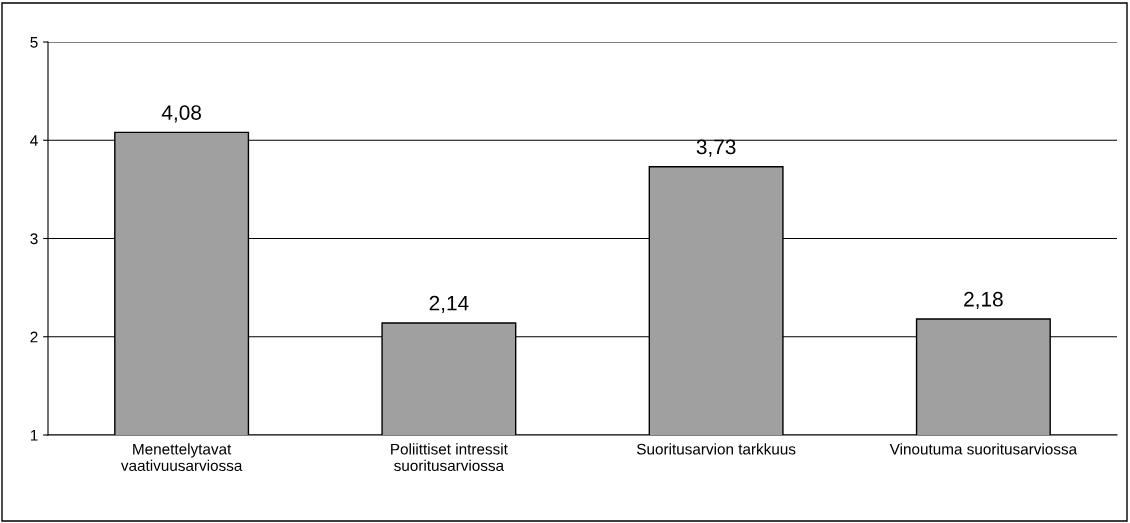 The width and height of the screenshot is (1130, 523). Describe the element at coordinates (449, 304) in the screenshot. I see `data-label: 2,14` at that location.